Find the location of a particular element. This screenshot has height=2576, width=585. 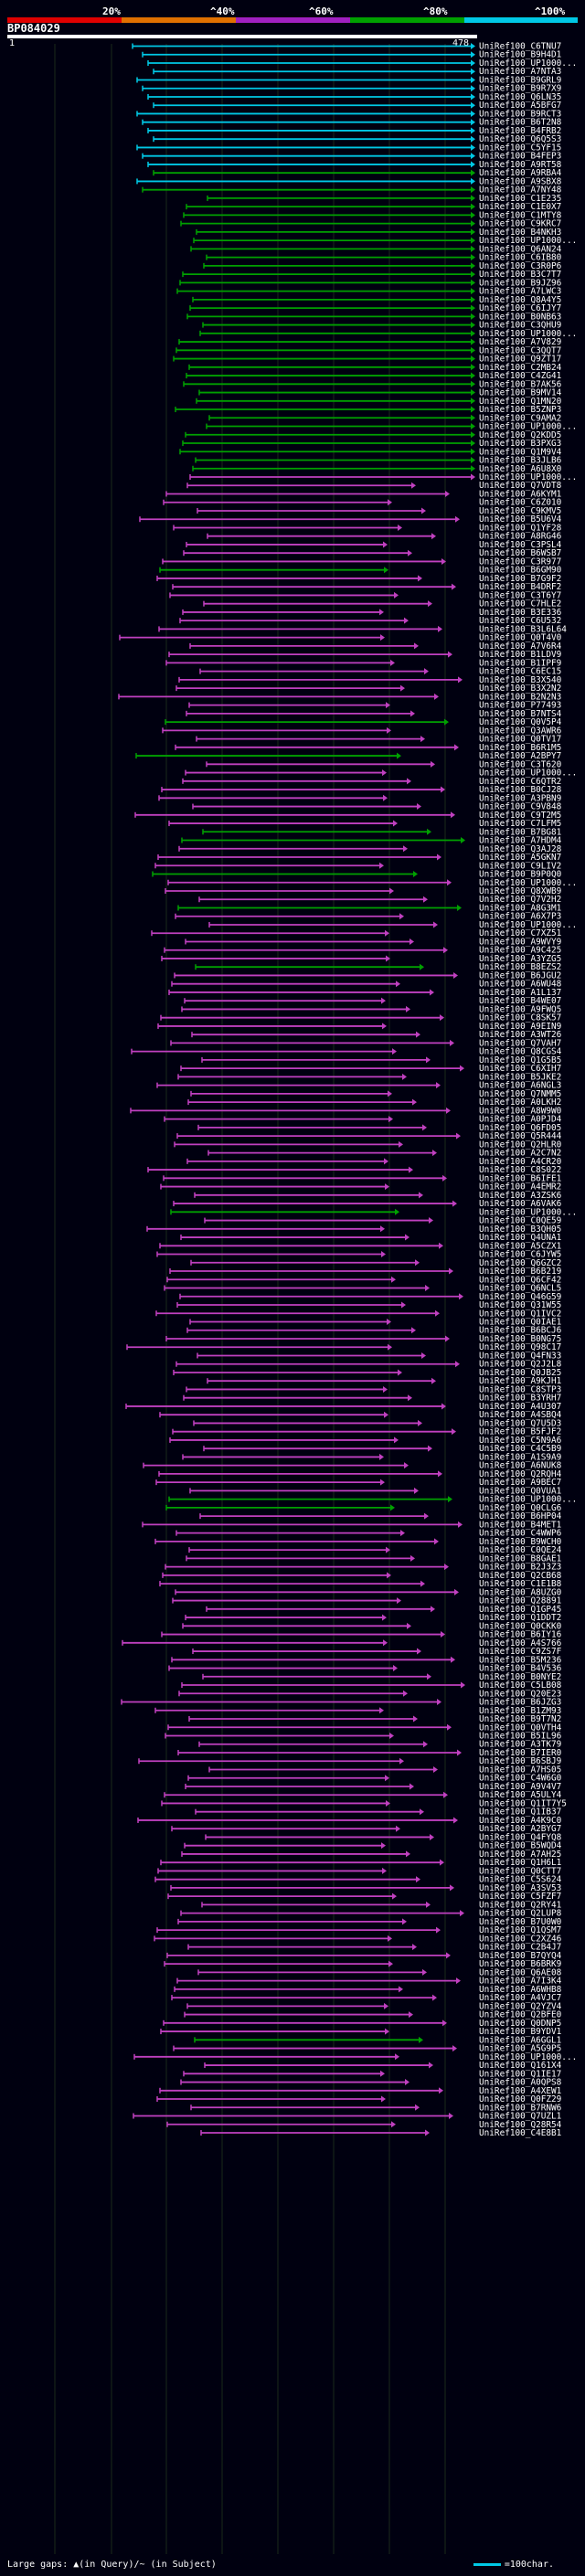

hit-id-link: UniRef100_C6Z010 is located at coordinates (520, 503).